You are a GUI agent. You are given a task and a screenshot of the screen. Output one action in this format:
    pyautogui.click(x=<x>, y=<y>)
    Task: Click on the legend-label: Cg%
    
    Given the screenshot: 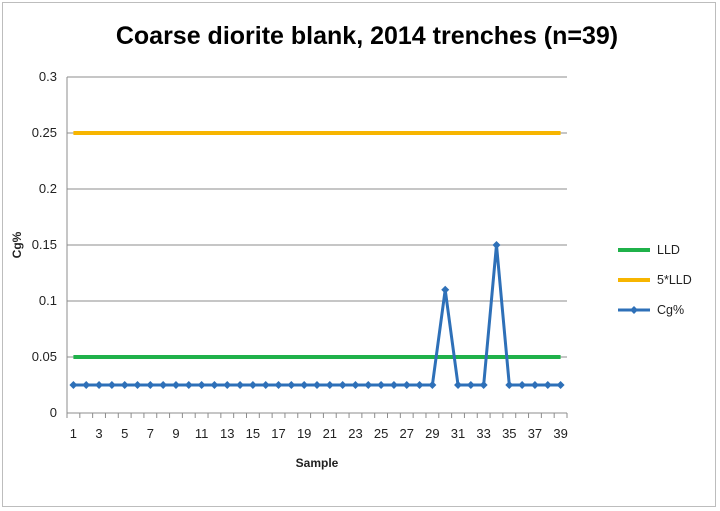 What is the action you would take?
    pyautogui.click(x=670, y=310)
    